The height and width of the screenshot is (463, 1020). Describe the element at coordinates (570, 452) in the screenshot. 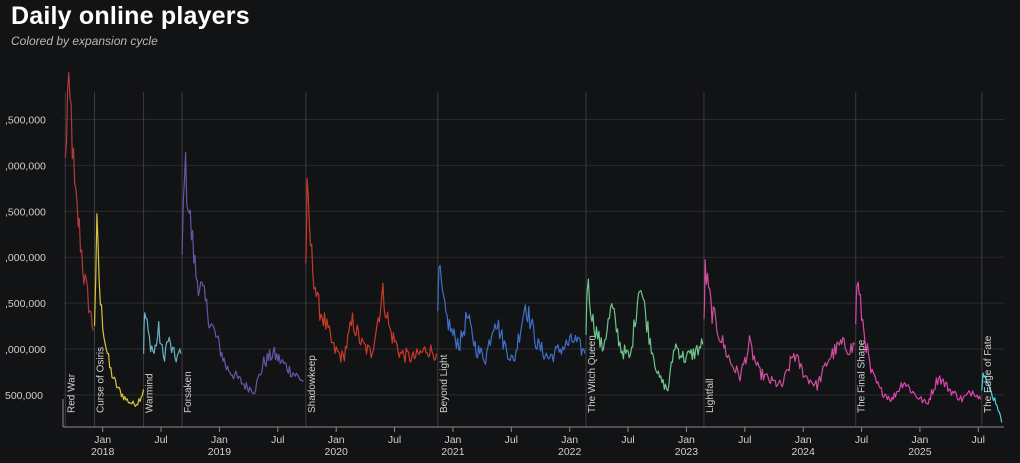

I see `x-tick-year: 2022` at that location.